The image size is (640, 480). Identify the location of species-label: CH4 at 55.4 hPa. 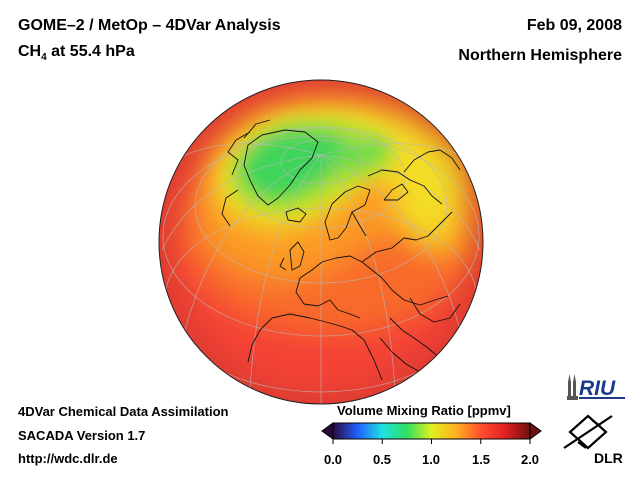
(76, 53).